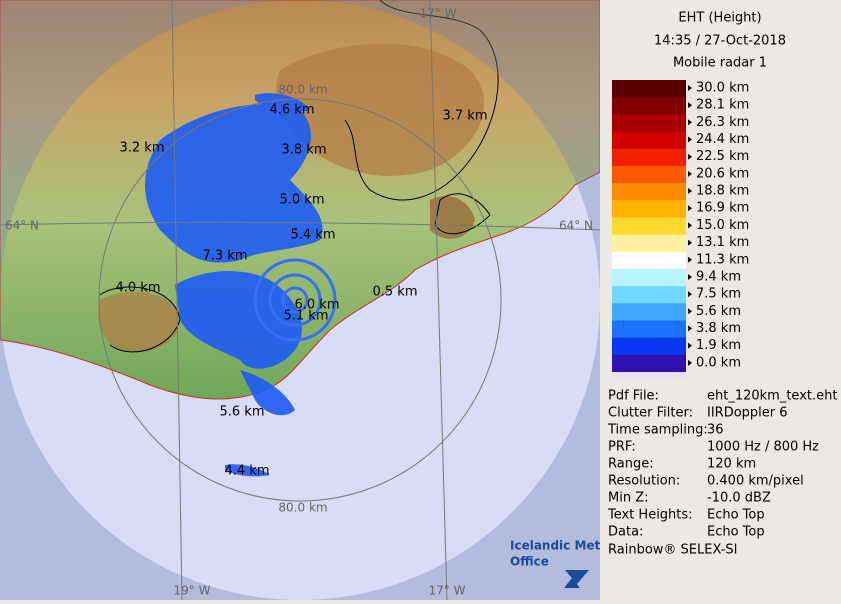  I want to click on legend-label: 0.0 km, so click(718, 362).